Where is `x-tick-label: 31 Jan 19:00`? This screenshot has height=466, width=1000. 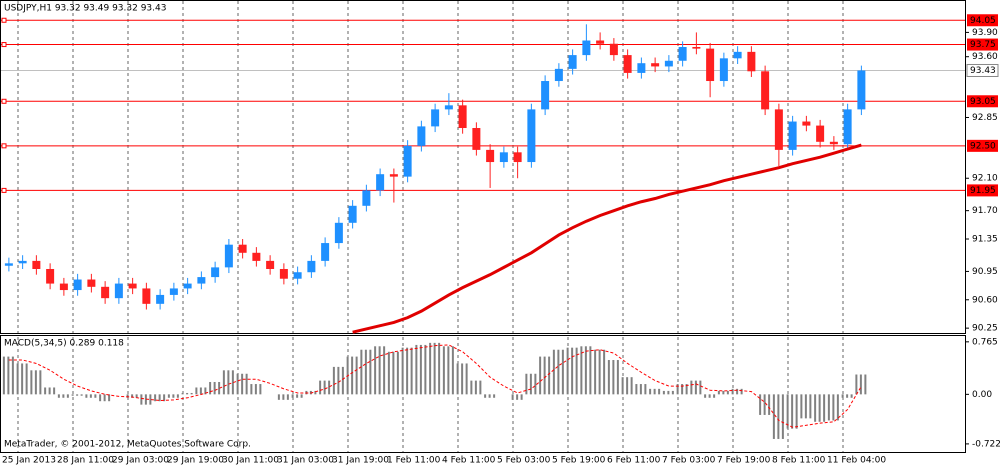 x-tick-label: 31 Jan 19:00 is located at coordinates (360, 461).